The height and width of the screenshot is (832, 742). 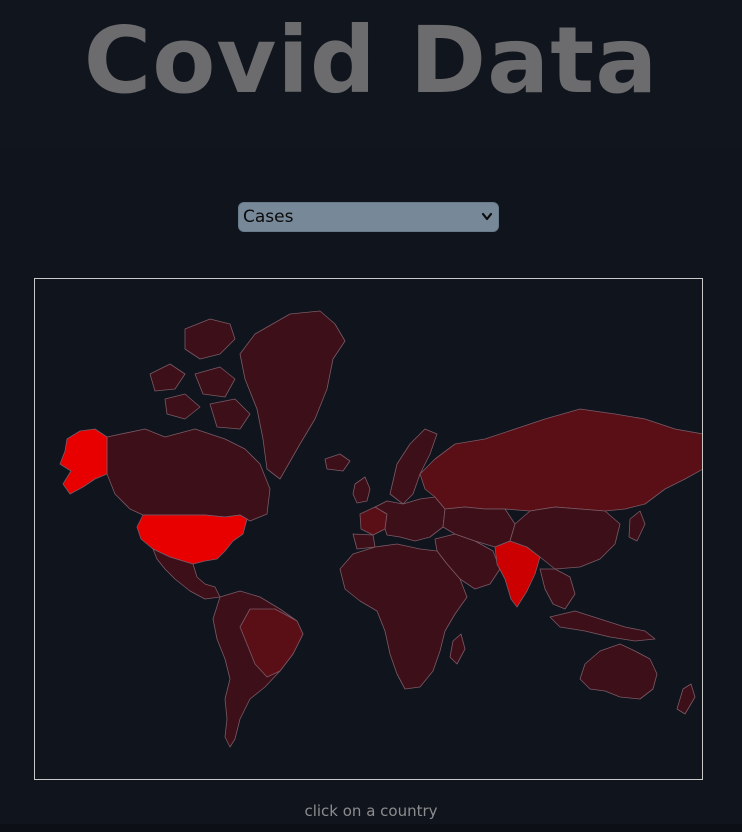 I want to click on country-africa, so click(x=403, y=616).